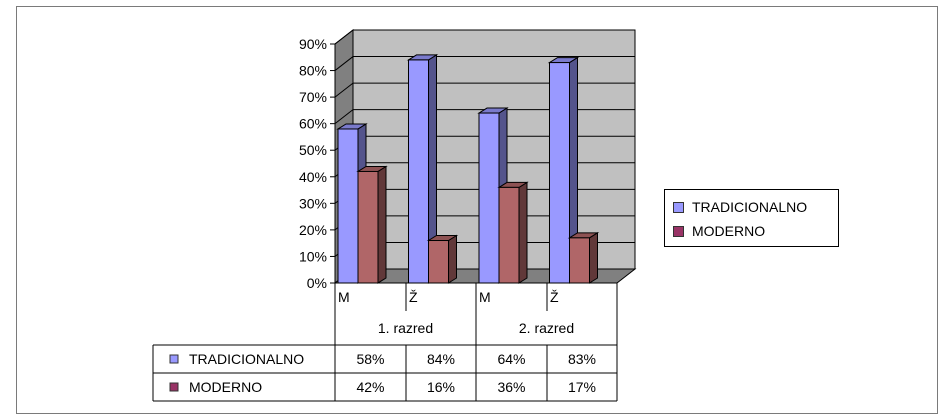 This screenshot has height=416, width=942. Describe the element at coordinates (546, 328) in the screenshot. I see `group-label: 2. razred` at that location.